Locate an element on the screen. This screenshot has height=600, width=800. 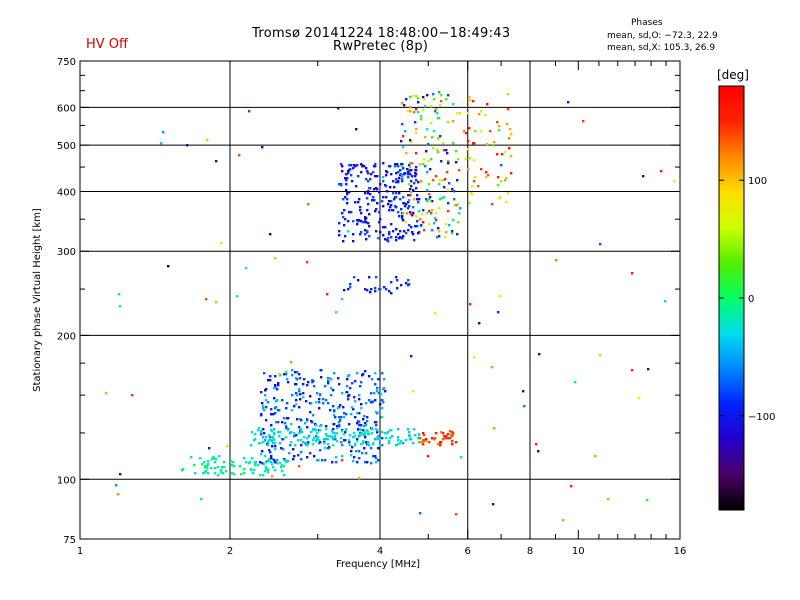
x-tick-label: 4 is located at coordinates (380, 551).